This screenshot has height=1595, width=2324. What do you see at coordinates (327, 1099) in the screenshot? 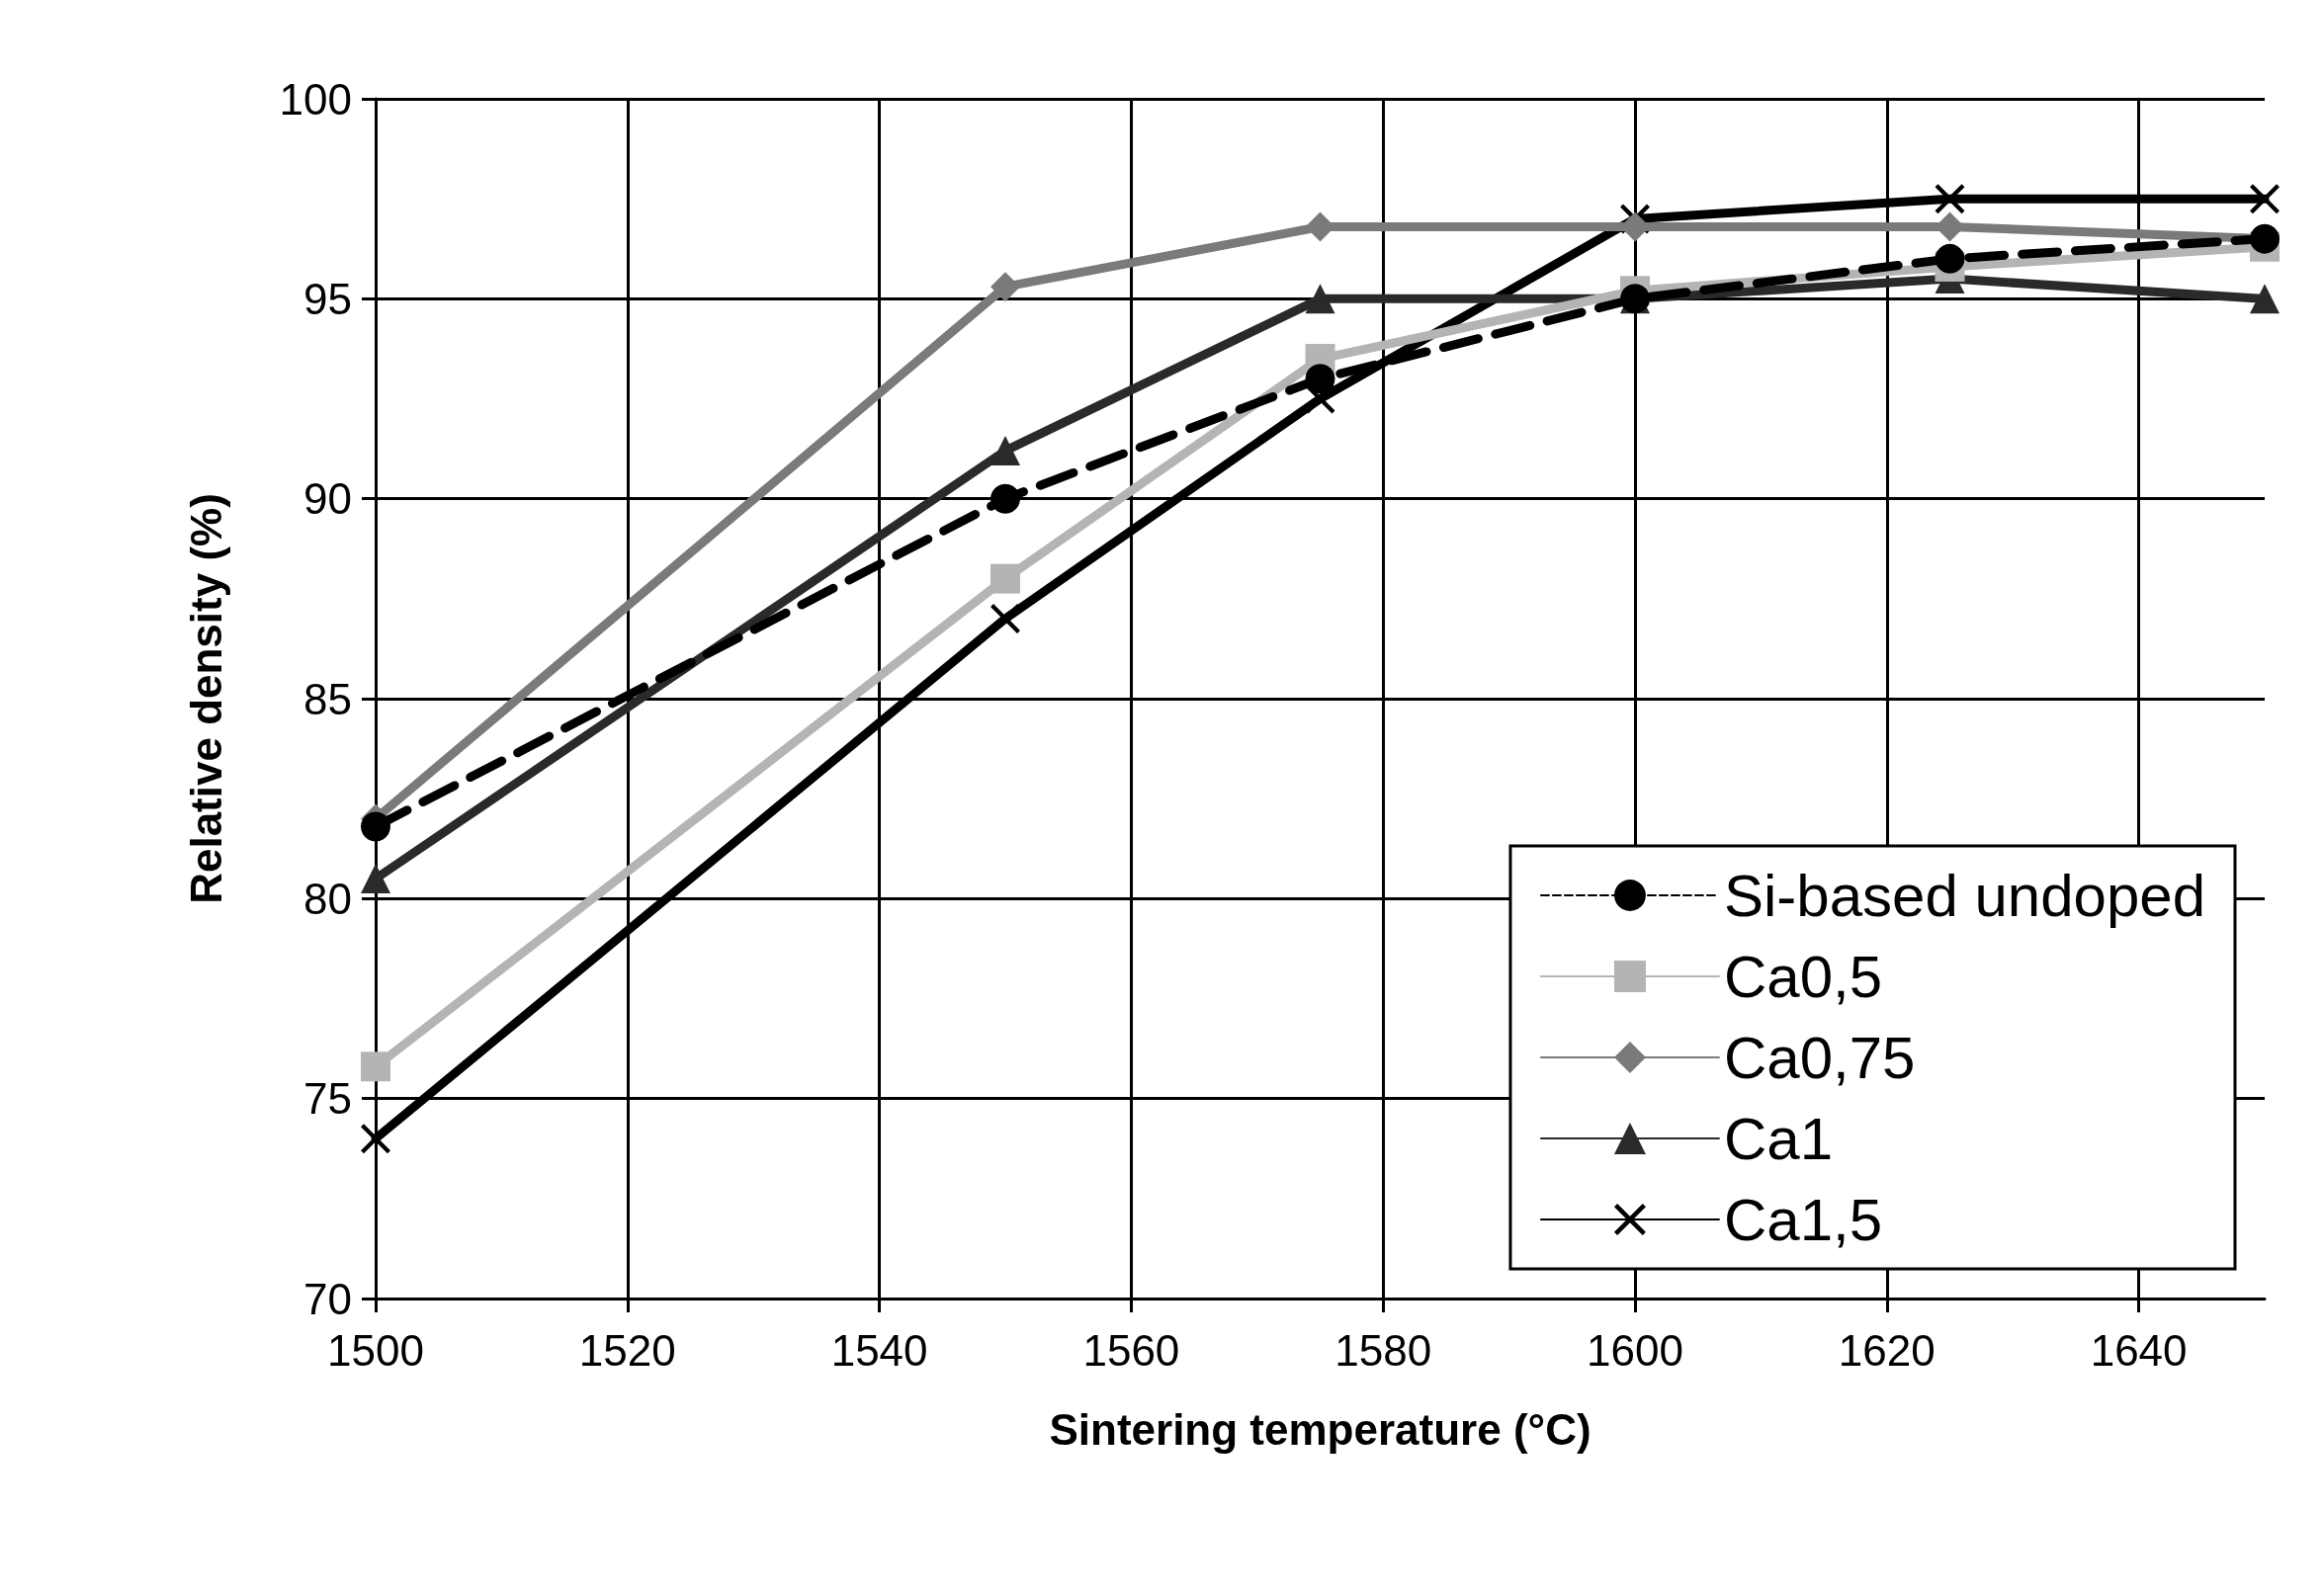
I see `y-tick-label: 75` at bounding box center [327, 1099].